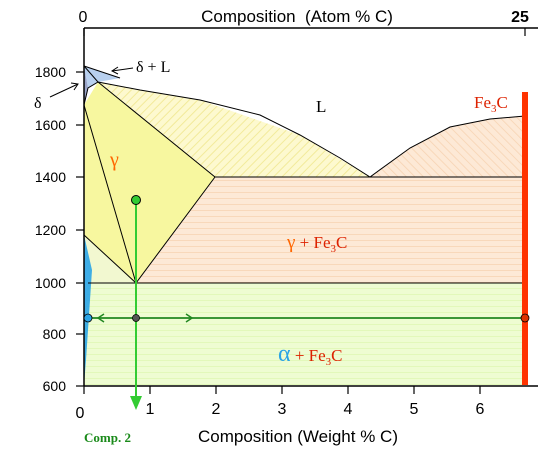  I want to click on label-liquid: L, so click(321, 106).